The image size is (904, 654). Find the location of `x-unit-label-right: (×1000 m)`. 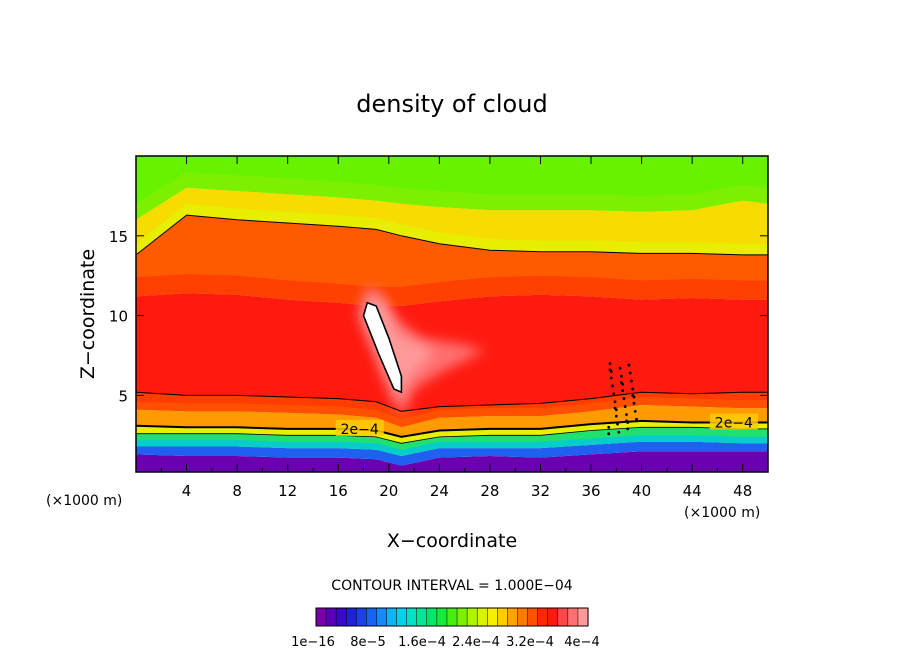

x-unit-label-right: (×1000 m) is located at coordinates (722, 513).